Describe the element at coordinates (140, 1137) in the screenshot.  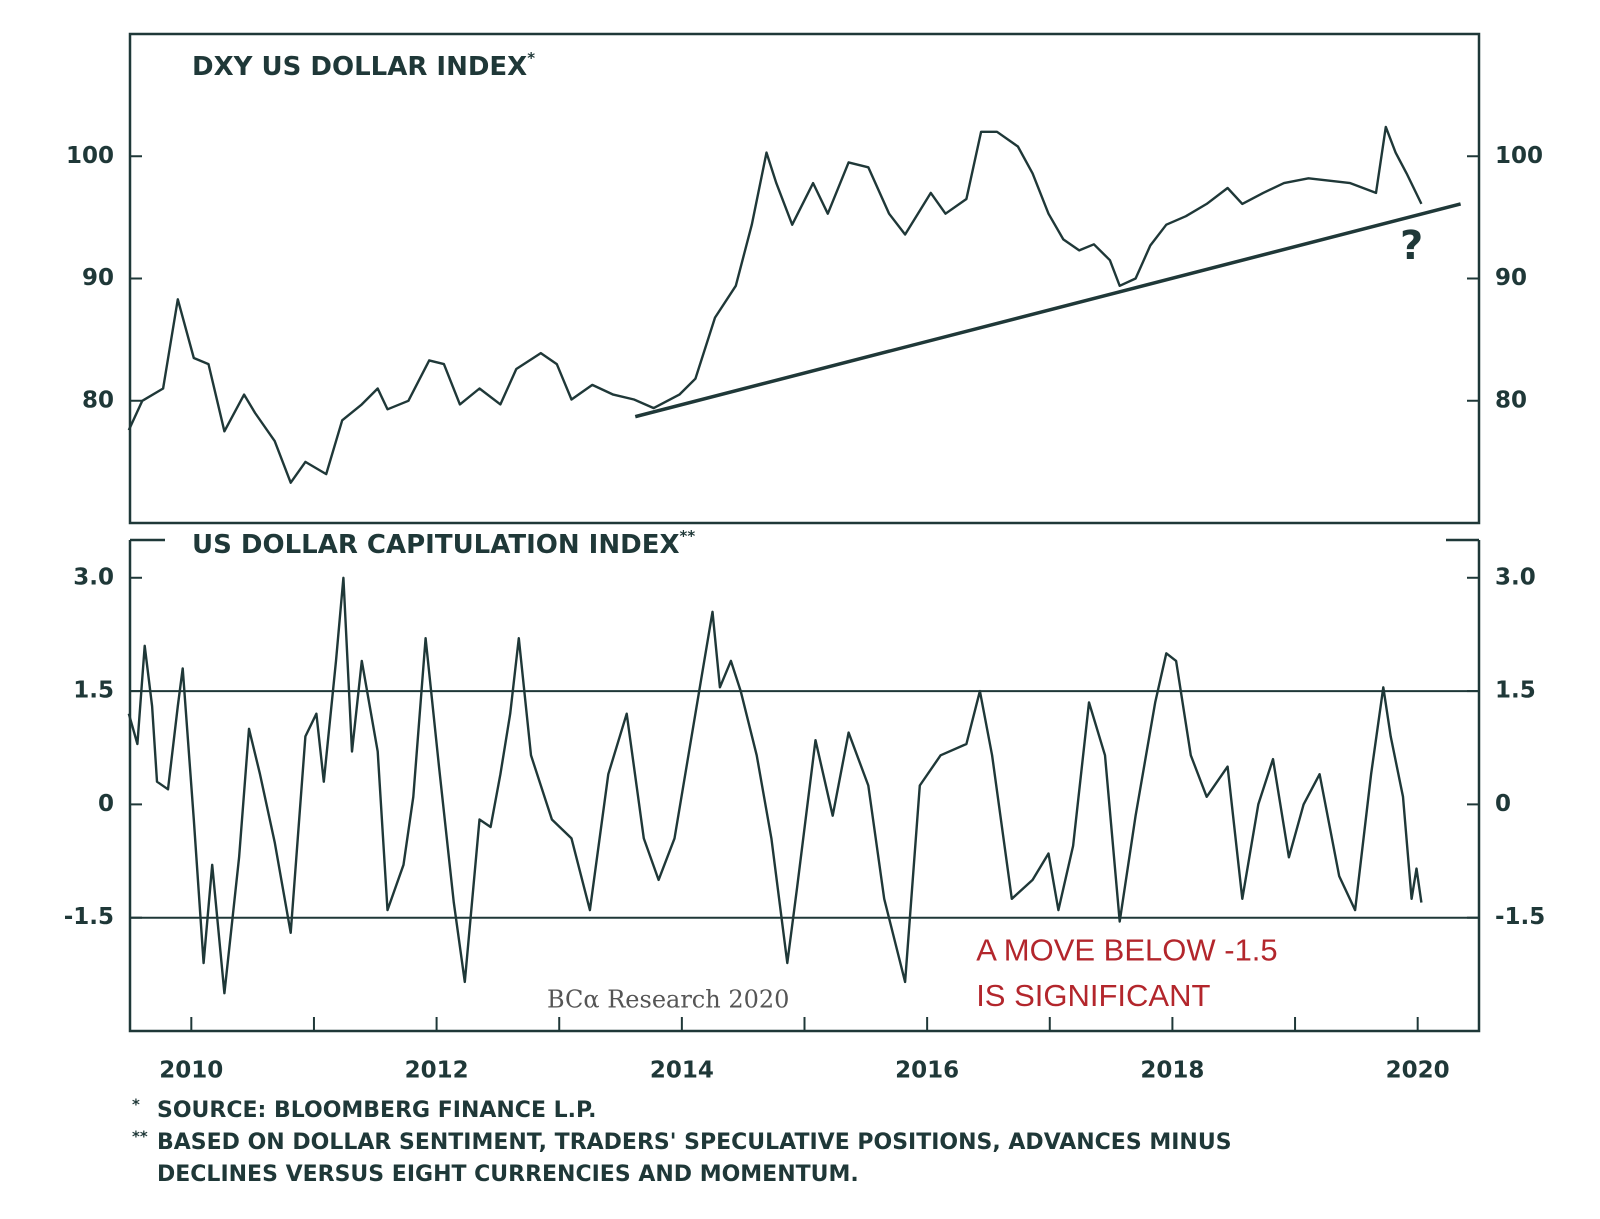
I see `footnote-marker: **` at that location.